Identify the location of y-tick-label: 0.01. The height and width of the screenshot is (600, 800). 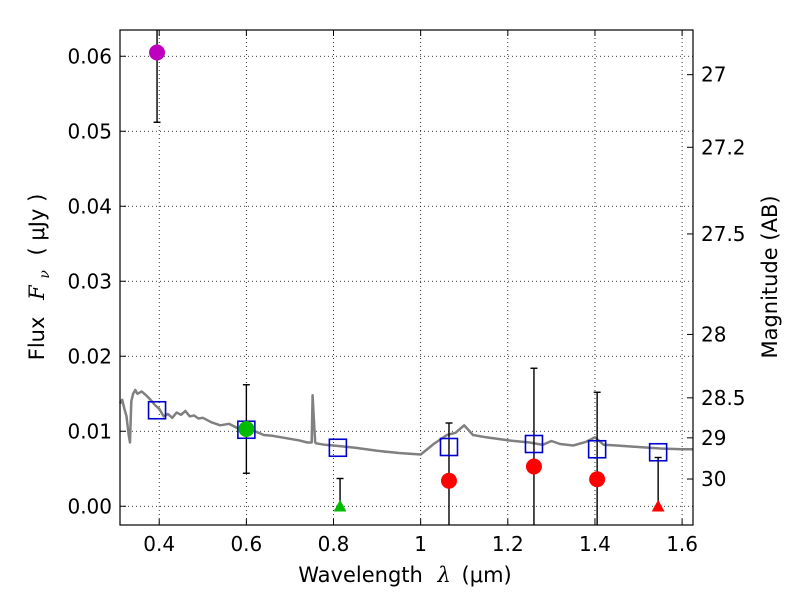
(89, 431).